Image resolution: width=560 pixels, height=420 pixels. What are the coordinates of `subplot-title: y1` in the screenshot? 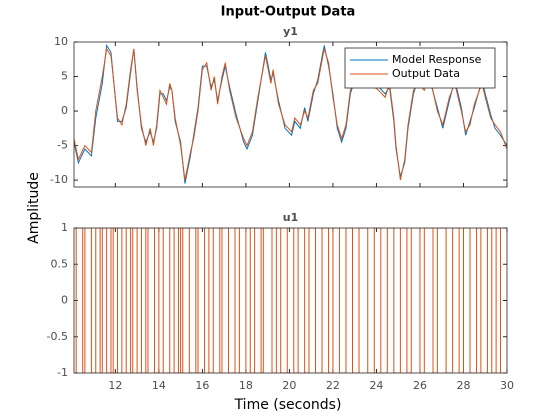 It's located at (290, 31).